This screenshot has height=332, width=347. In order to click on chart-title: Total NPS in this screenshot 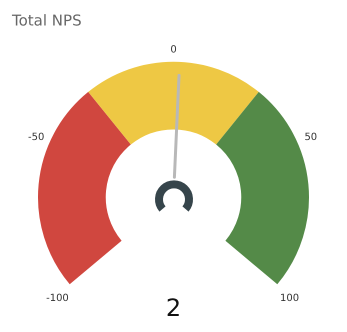, I will do `click(46, 20)`.